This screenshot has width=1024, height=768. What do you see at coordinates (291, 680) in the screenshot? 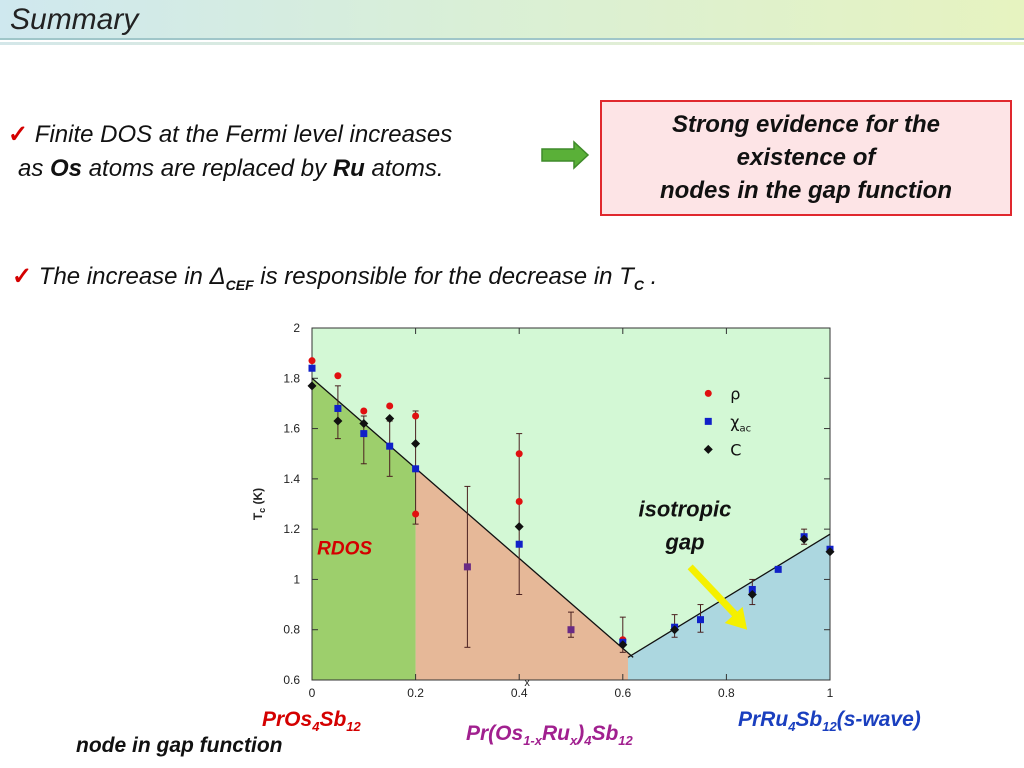
I see `y-tick-label: 0.6` at bounding box center [291, 680].